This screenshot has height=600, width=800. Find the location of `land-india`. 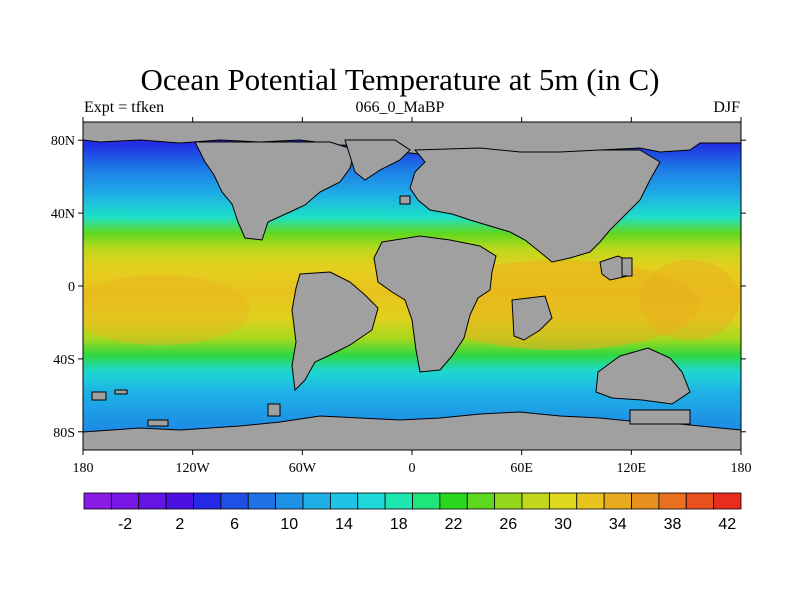

land-india is located at coordinates (532, 318).